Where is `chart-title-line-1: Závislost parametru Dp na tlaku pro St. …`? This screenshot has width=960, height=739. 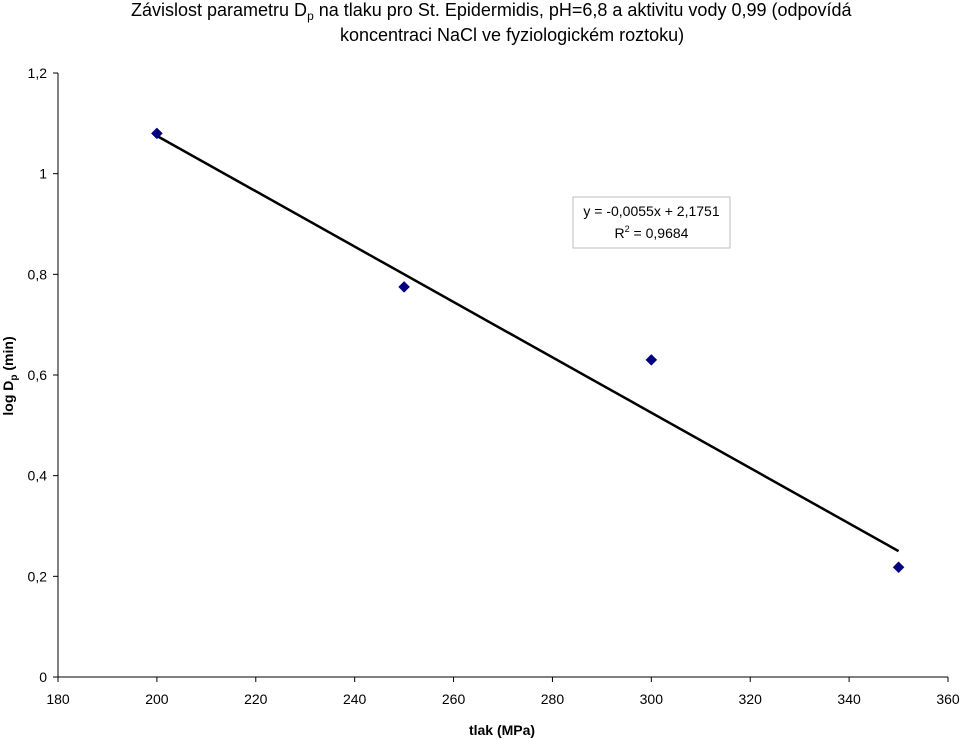
chart-title-line-1: Závislost parametru Dp na tlaku pro St. … is located at coordinates (491, 11).